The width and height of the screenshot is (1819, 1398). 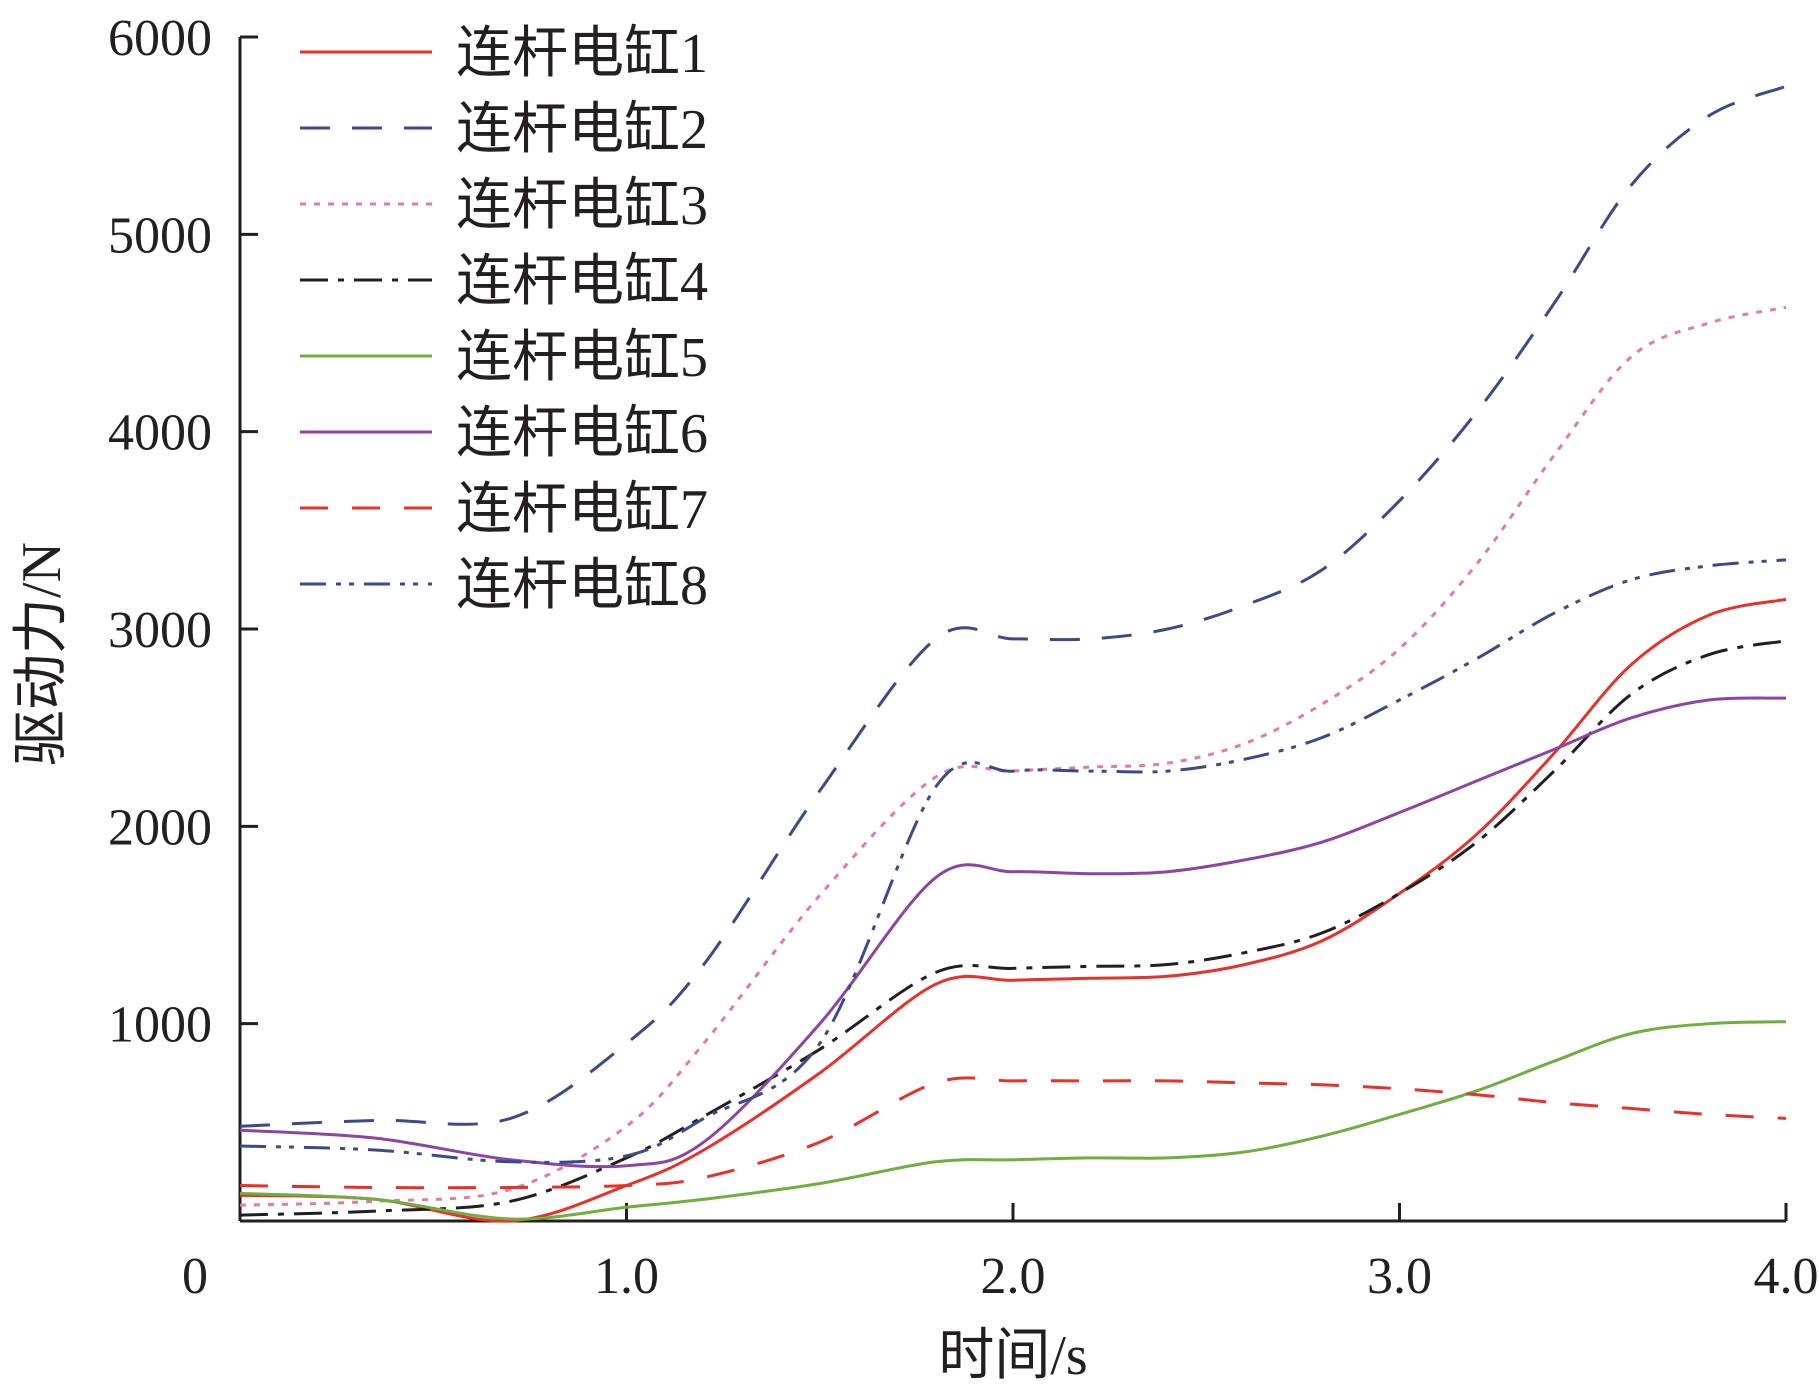 I want to click on legend-label-2: 连杆电缸2, so click(x=582, y=130).